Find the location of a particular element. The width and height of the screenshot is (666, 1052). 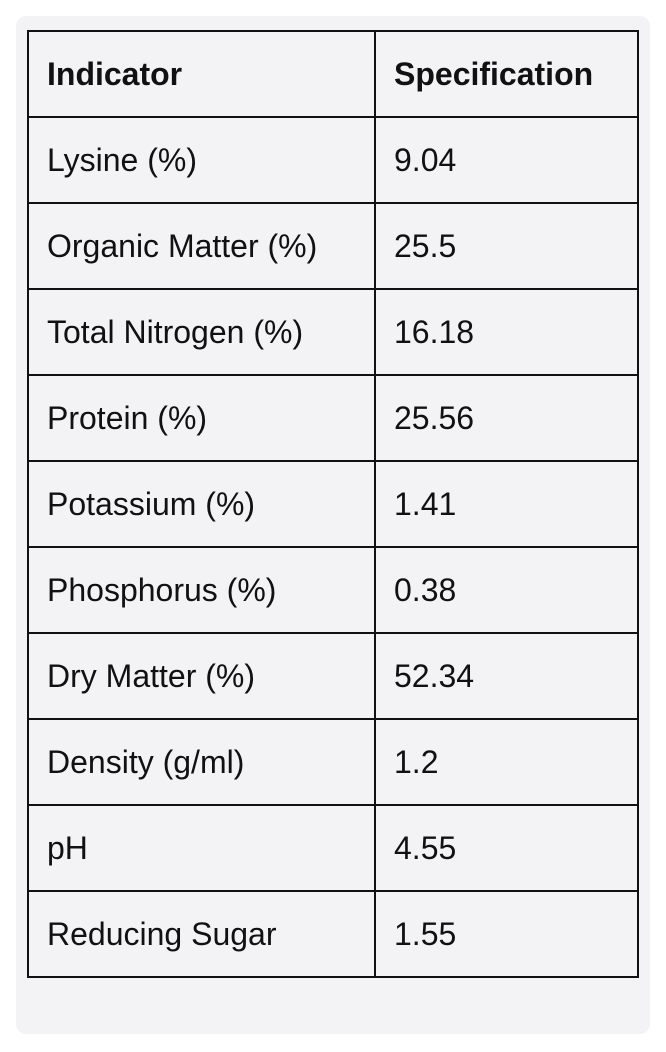

specification-cell: 52.34 is located at coordinates (506, 676).